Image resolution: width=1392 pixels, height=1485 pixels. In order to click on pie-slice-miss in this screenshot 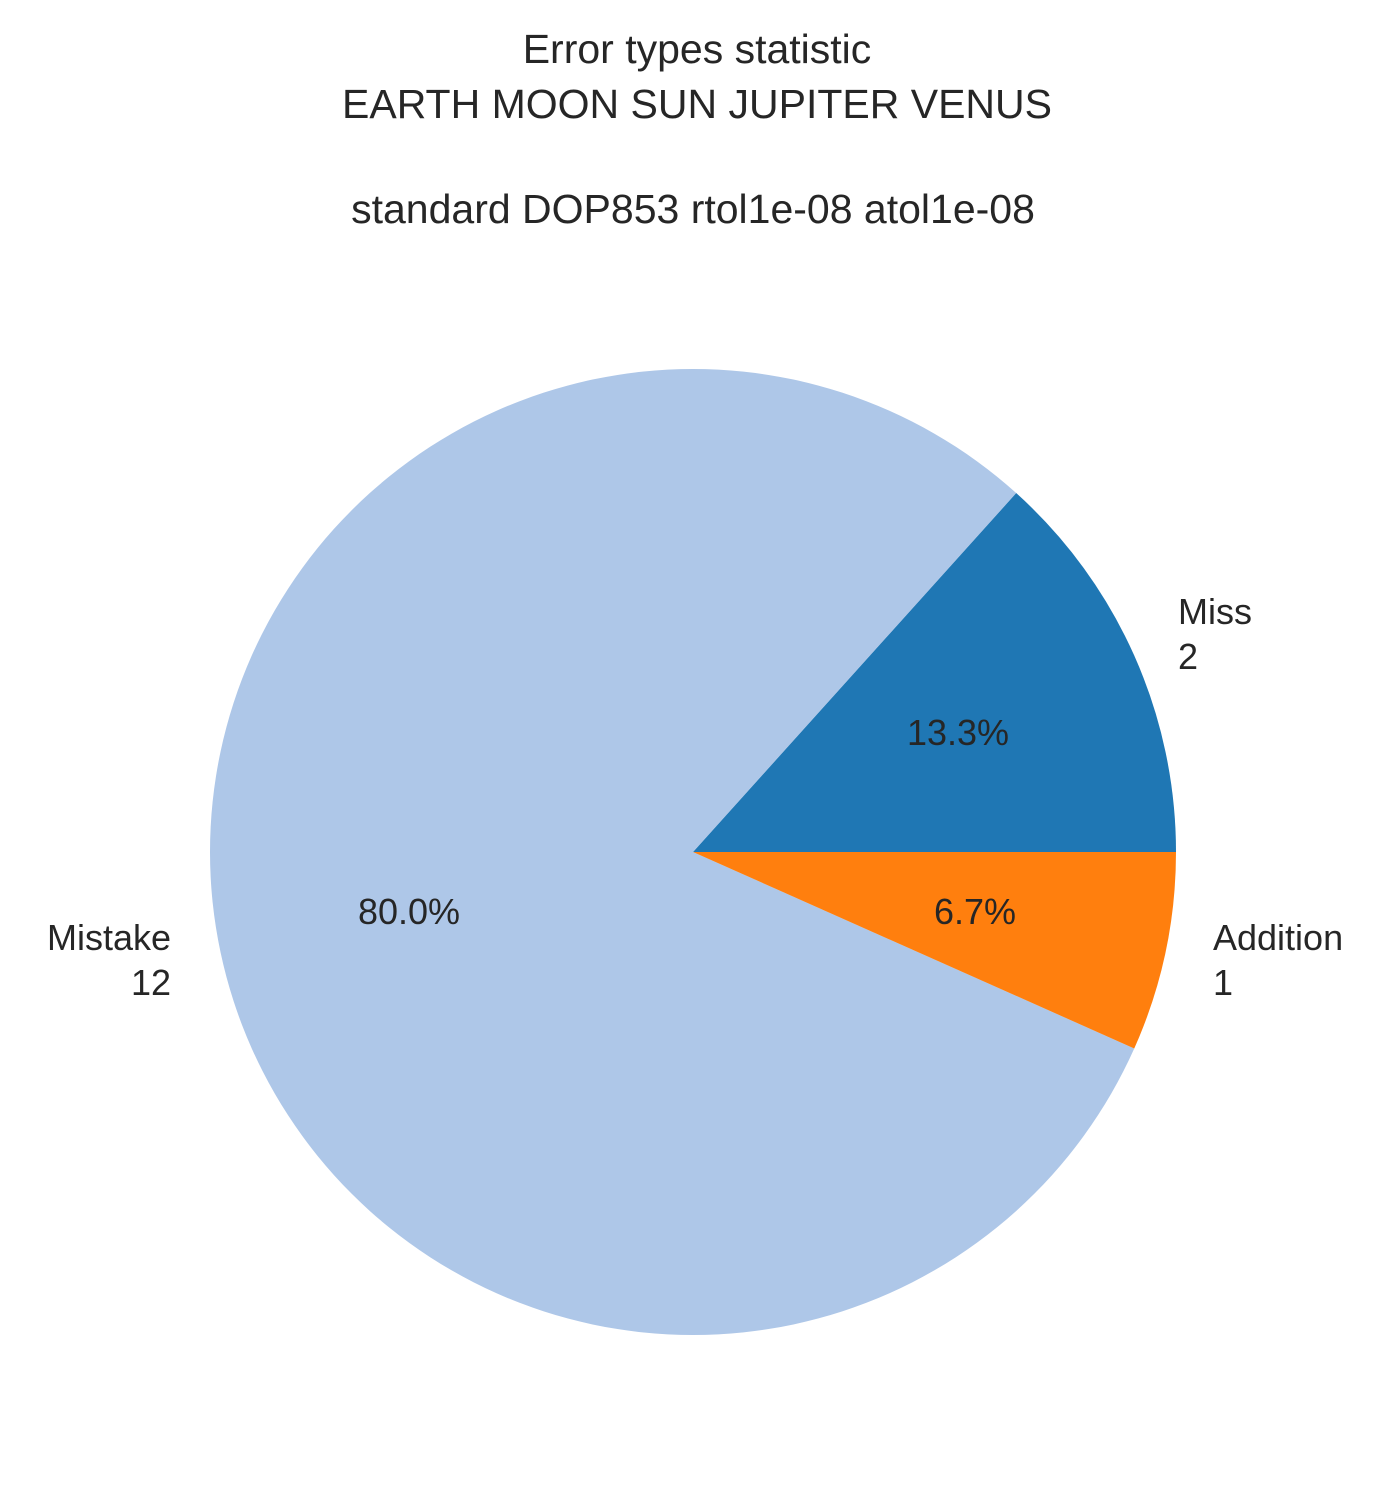, I will do `click(934, 672)`.